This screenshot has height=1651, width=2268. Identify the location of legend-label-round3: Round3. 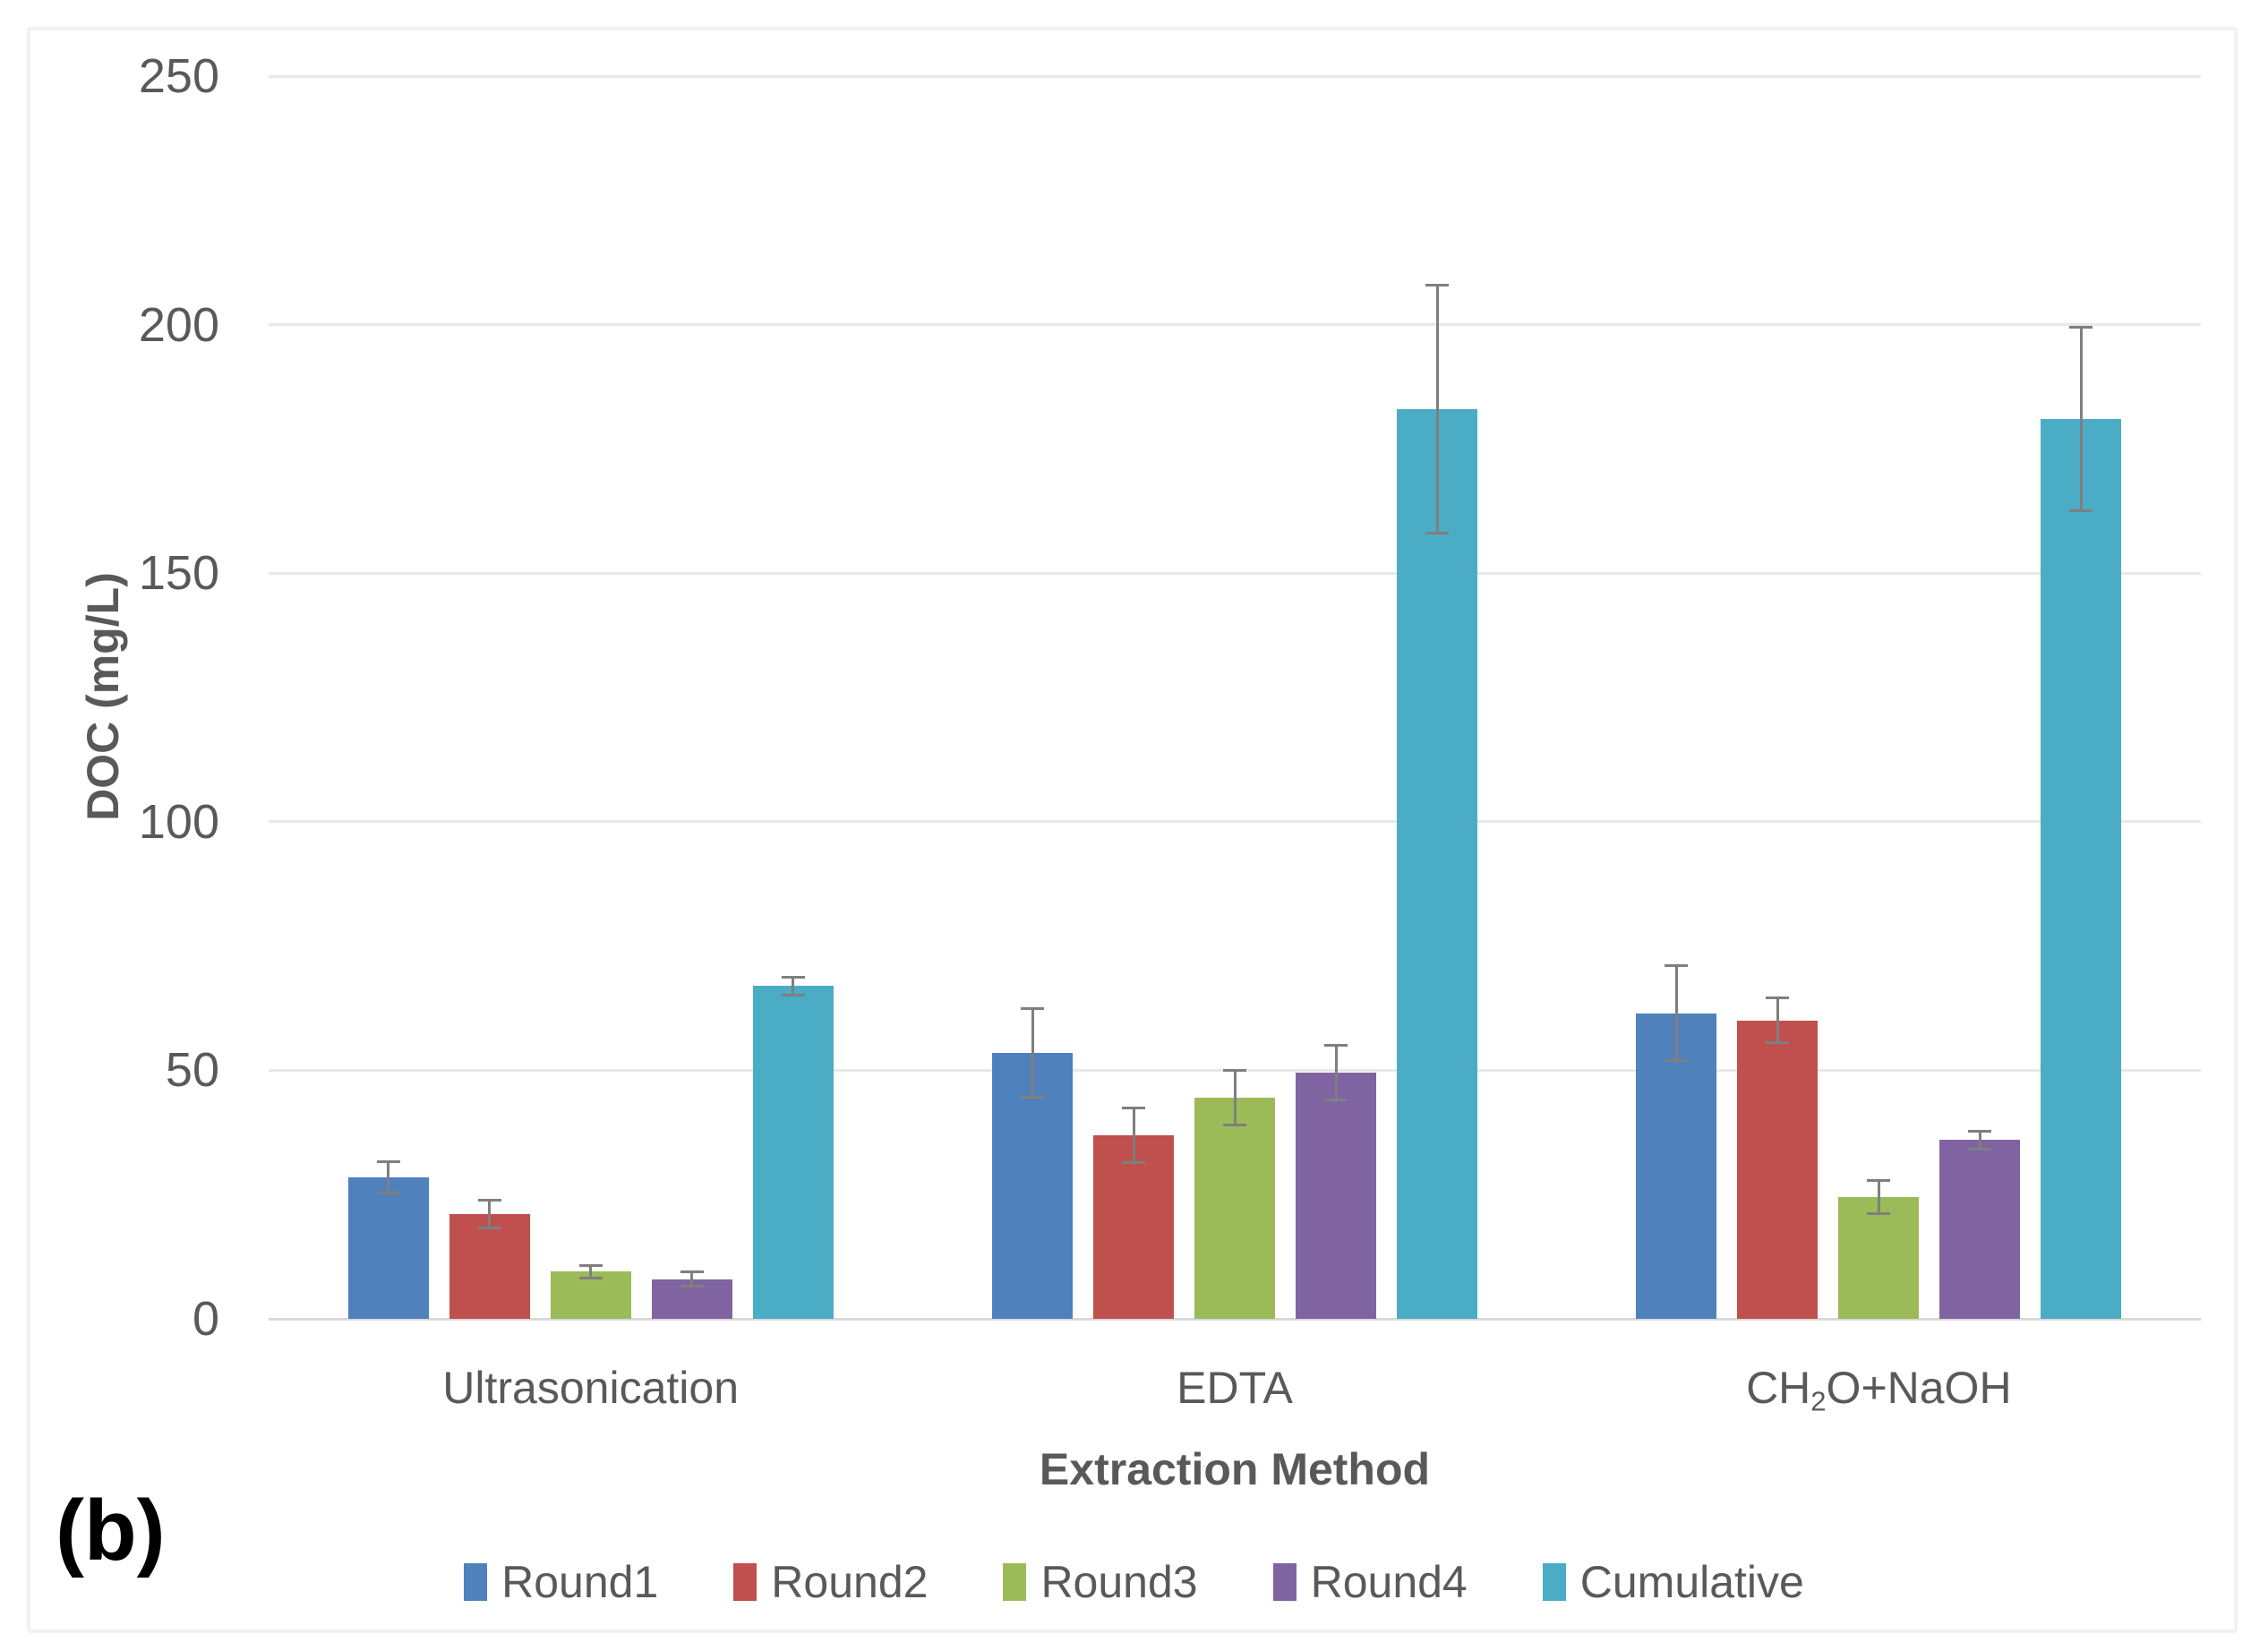
(1119, 1582).